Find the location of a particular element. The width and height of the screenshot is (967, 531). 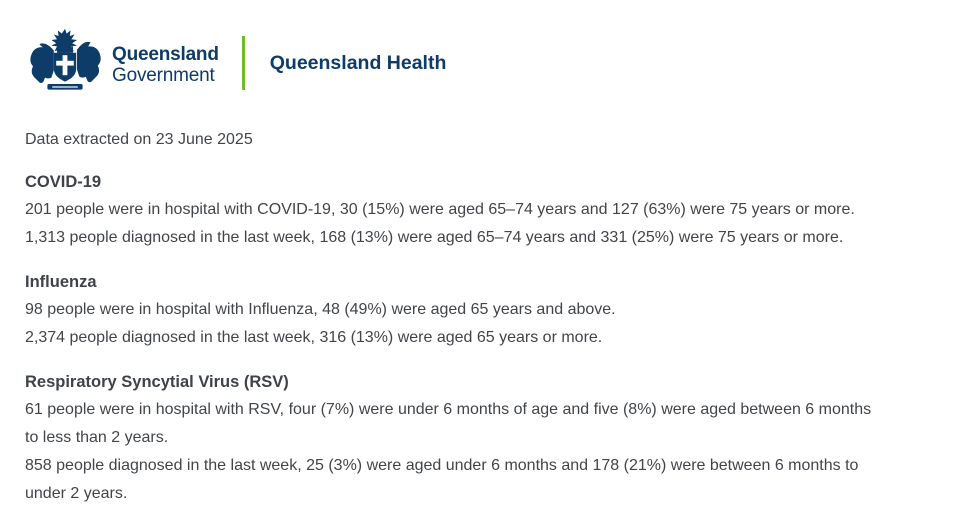

section-heading-influenza: Influenza is located at coordinates (61, 282).